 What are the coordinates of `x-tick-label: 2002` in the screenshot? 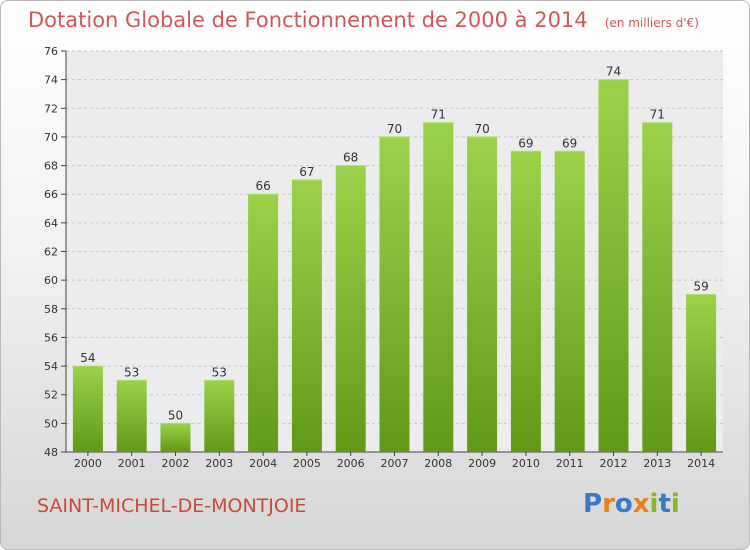 It's located at (176, 463).